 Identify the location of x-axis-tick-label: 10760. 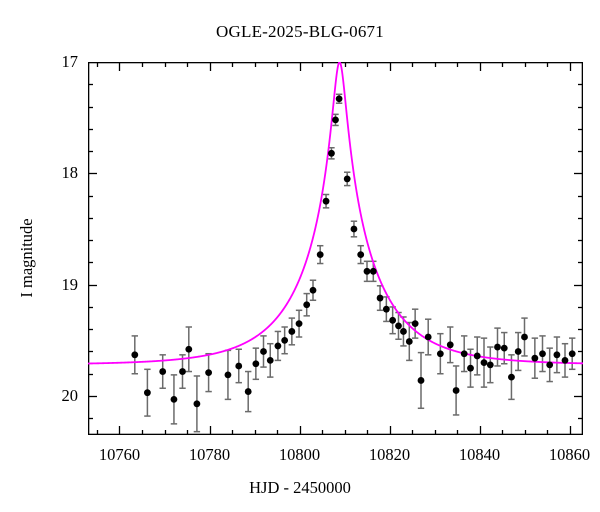
(119, 454).